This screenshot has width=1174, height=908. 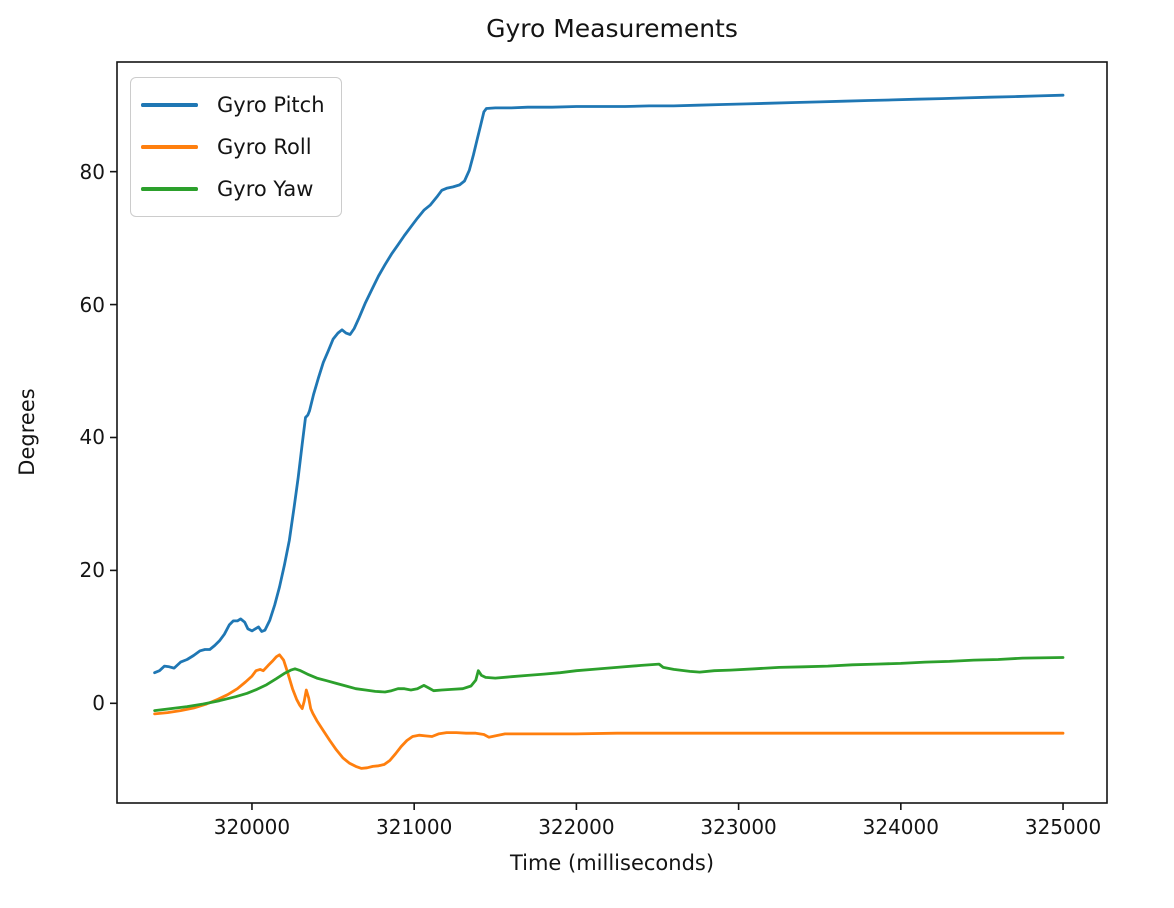 What do you see at coordinates (414, 827) in the screenshot?
I see `x-tick-label: 321000` at bounding box center [414, 827].